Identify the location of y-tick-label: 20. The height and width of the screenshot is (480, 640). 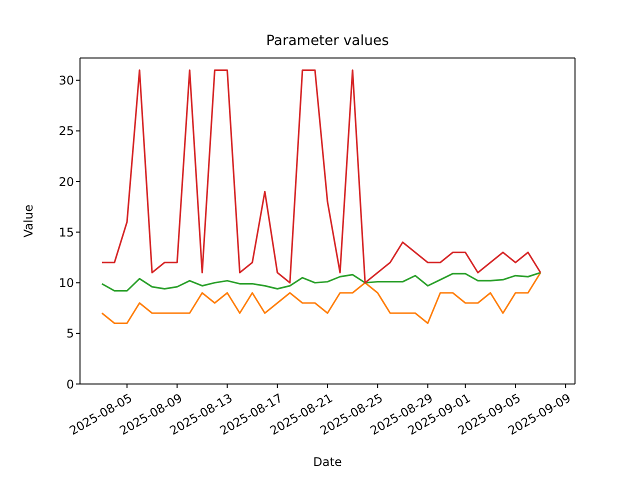
(66, 181).